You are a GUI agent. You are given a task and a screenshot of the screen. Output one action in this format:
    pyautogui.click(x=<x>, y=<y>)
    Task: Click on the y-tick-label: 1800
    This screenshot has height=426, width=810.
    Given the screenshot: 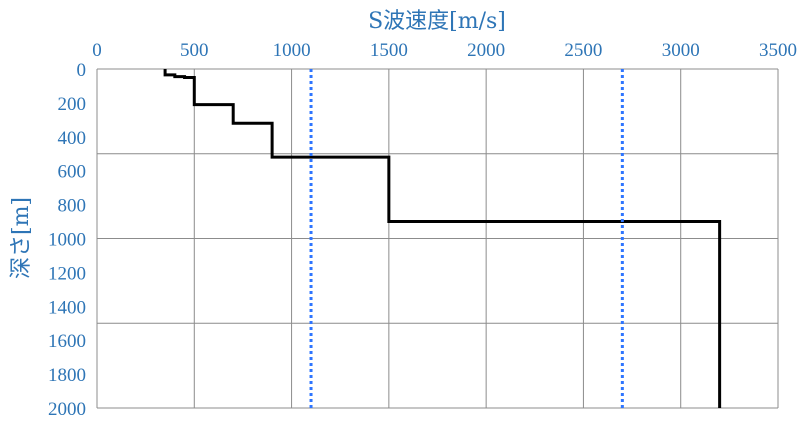 What is the action you would take?
    pyautogui.click(x=67, y=375)
    